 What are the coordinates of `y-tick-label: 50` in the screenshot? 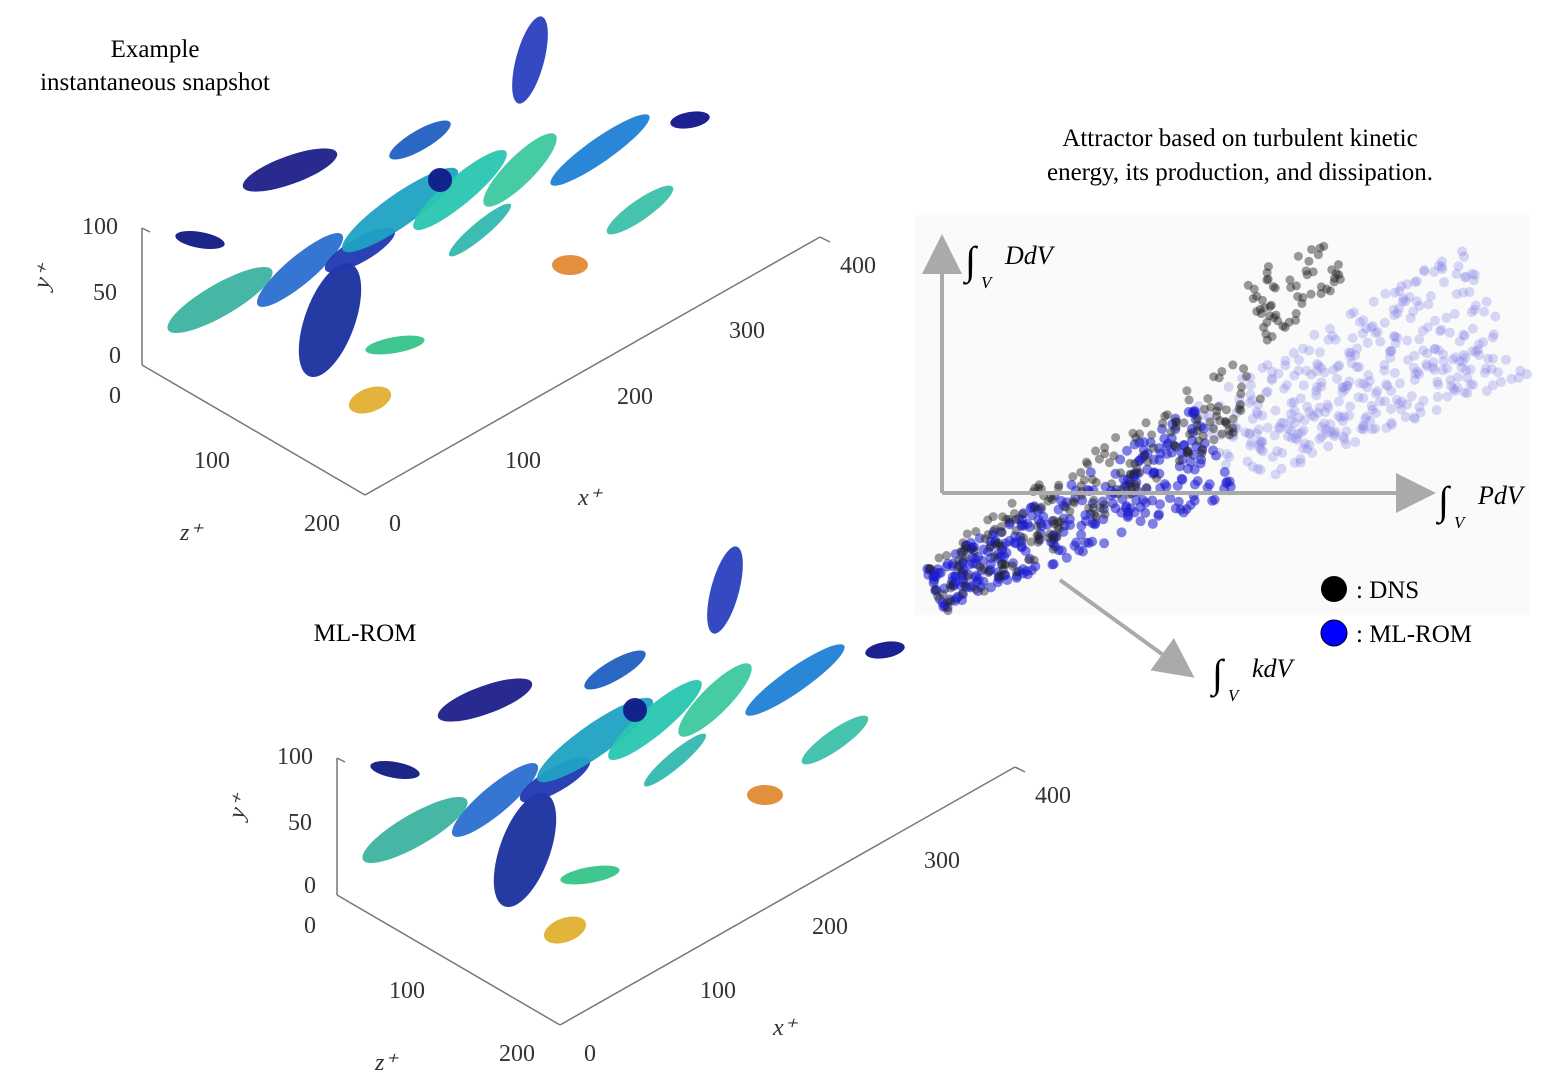 It's located at (300, 823).